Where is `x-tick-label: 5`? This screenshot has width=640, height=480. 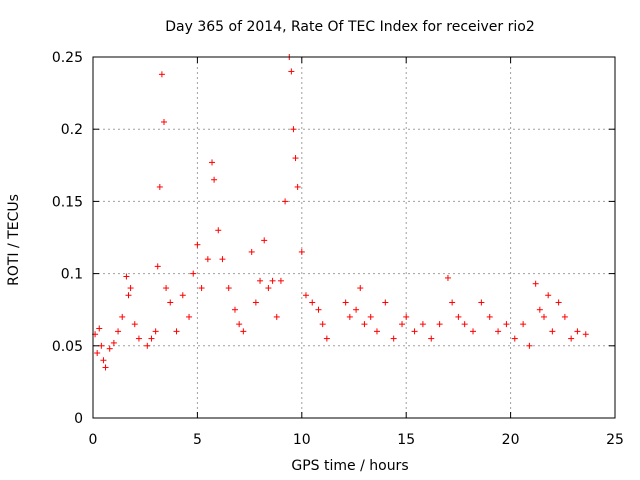 x-tick-label: 5 is located at coordinates (197, 440).